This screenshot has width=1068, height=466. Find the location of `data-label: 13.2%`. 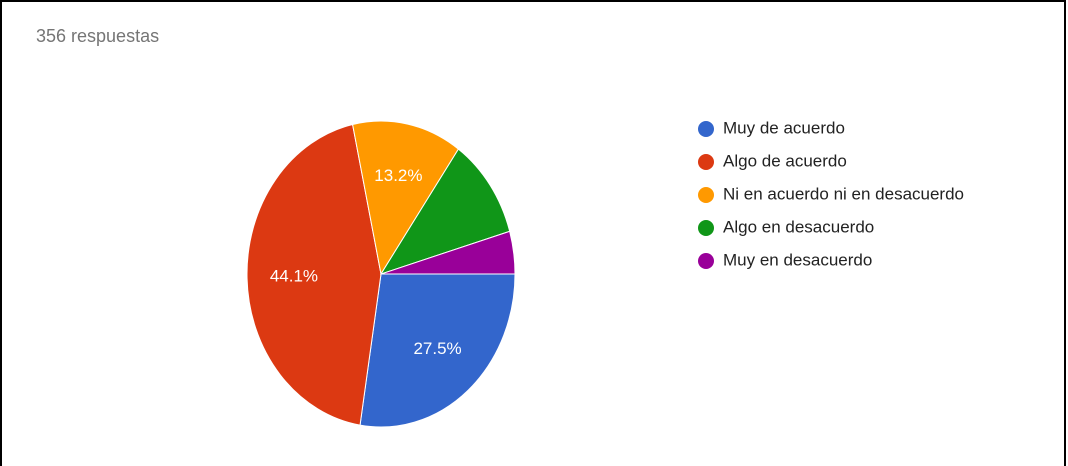

data-label: 13.2% is located at coordinates (398, 175).